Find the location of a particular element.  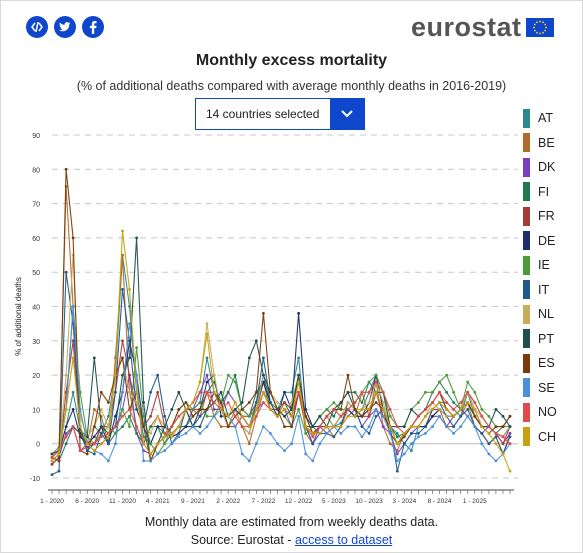

eurostat-logo: eurostat is located at coordinates (482, 27).